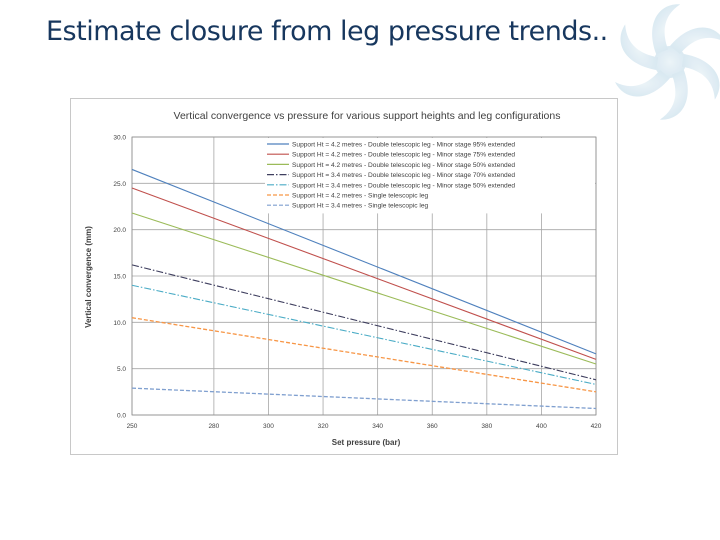 This screenshot has height=540, width=720. What do you see at coordinates (213, 426) in the screenshot?
I see `x-tick-label: 280` at bounding box center [213, 426].